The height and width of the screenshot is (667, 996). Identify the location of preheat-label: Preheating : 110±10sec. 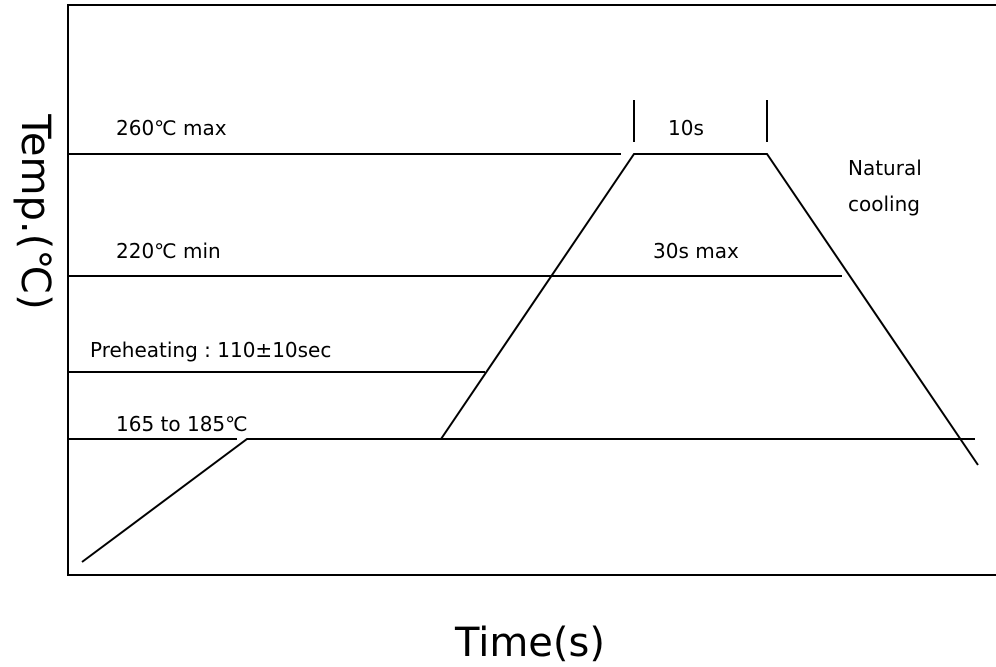
(210, 350).